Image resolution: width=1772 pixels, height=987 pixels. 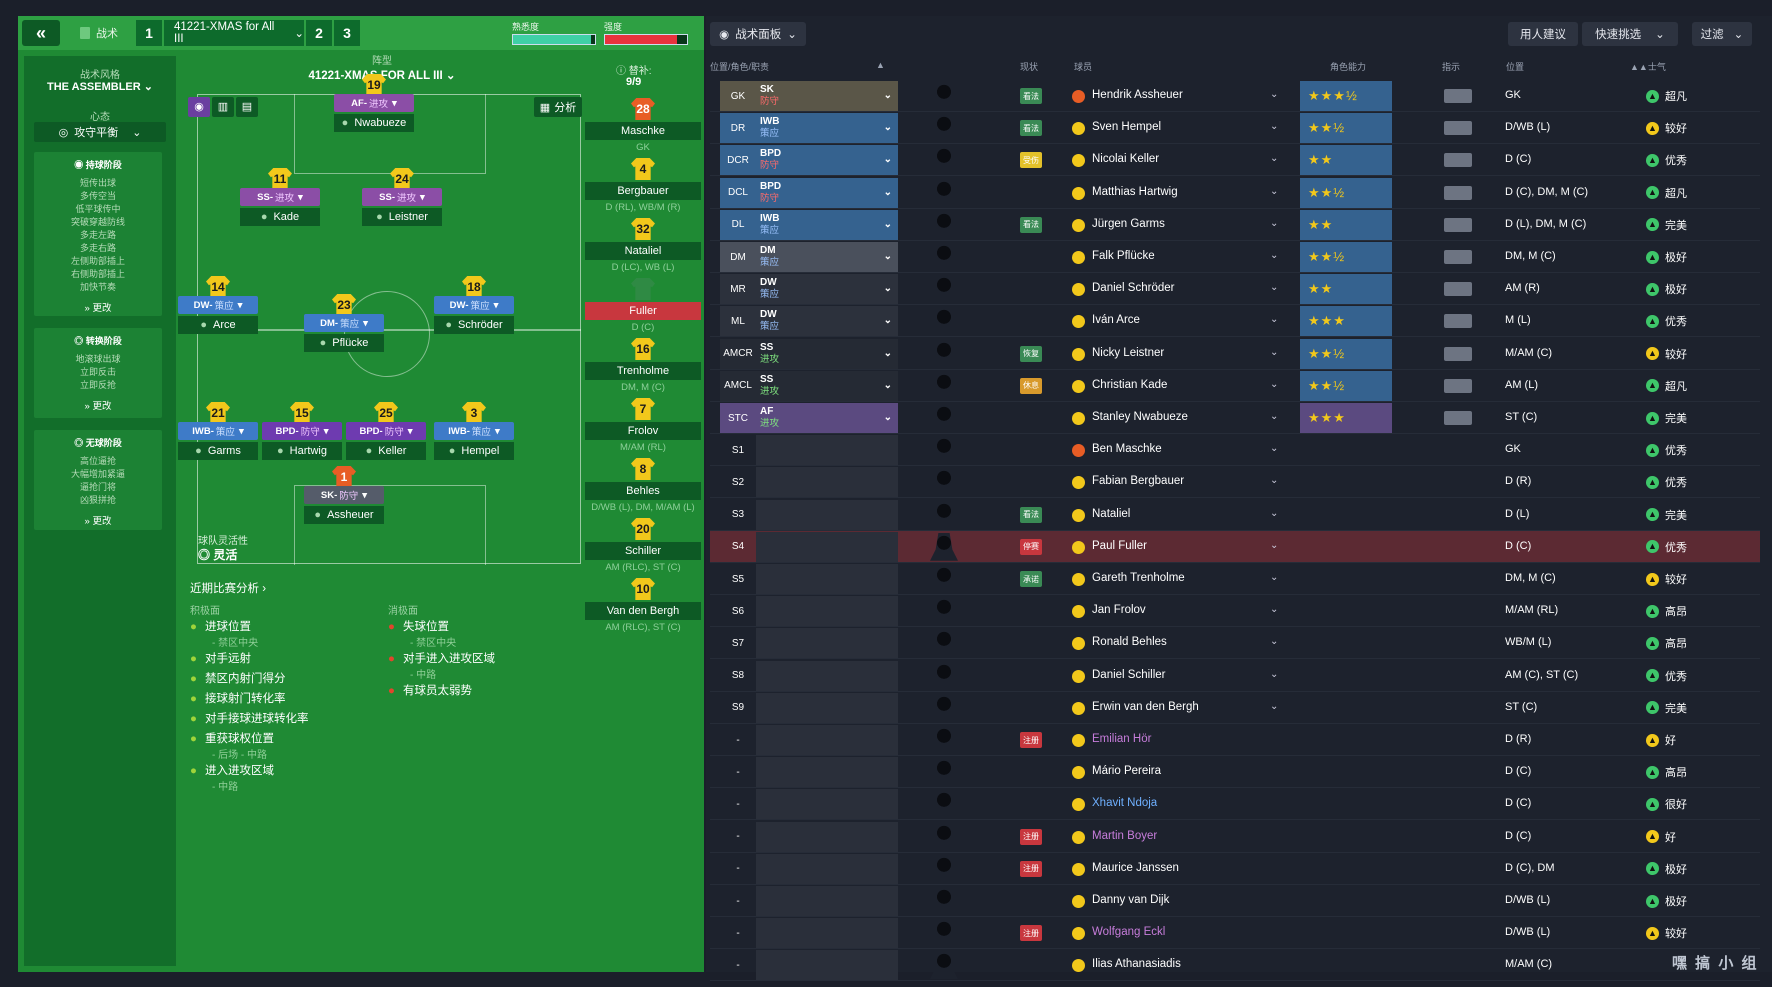 I want to click on mentality-select: ◎ 攻守平衡 ⌄, so click(x=100, y=132).